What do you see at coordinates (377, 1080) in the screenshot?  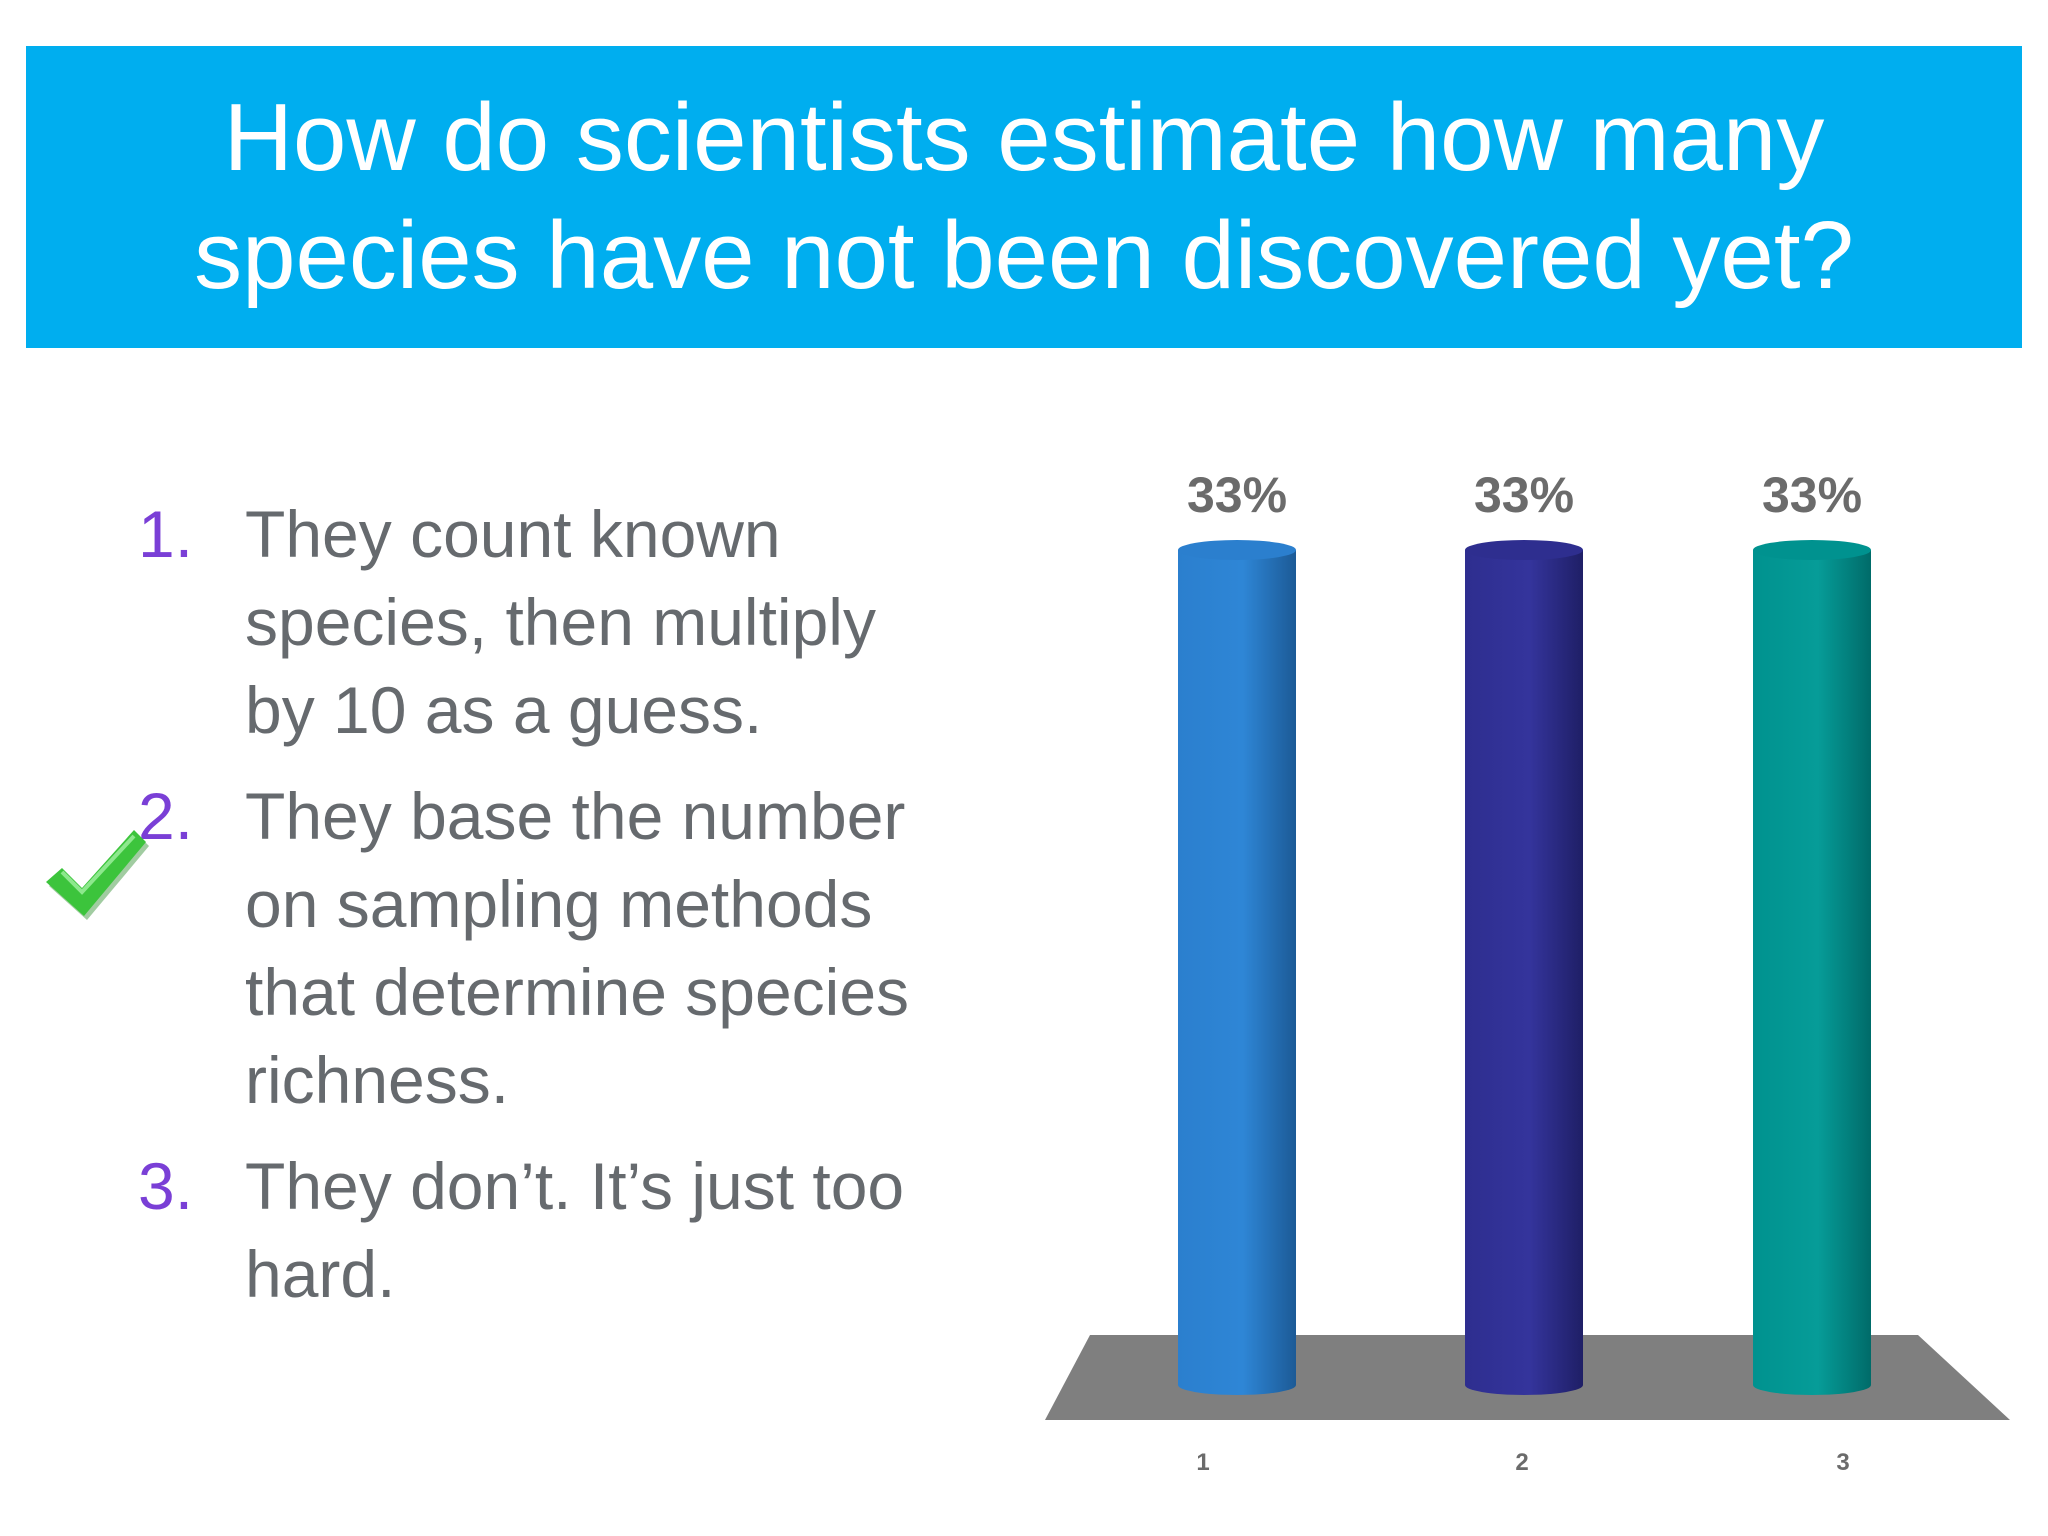 I see `answer-2-line-4: richness.` at bounding box center [377, 1080].